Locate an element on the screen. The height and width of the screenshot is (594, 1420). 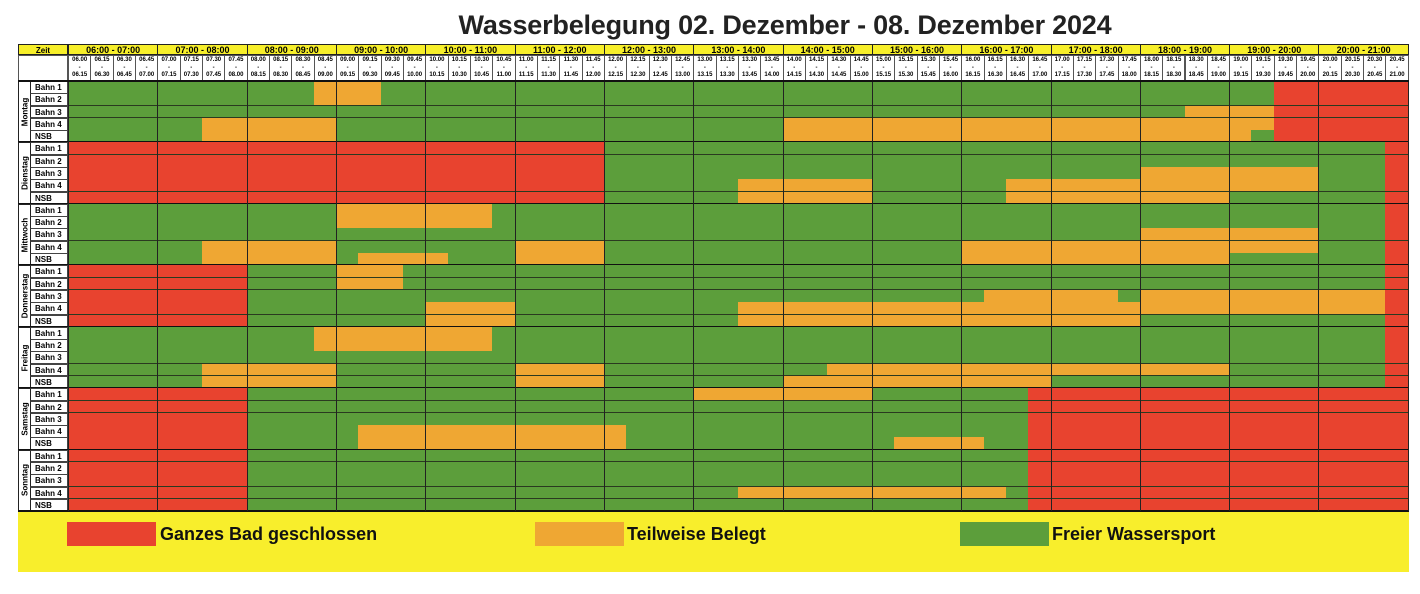
quarter-time: 06.15 is located at coordinates (80, 75).